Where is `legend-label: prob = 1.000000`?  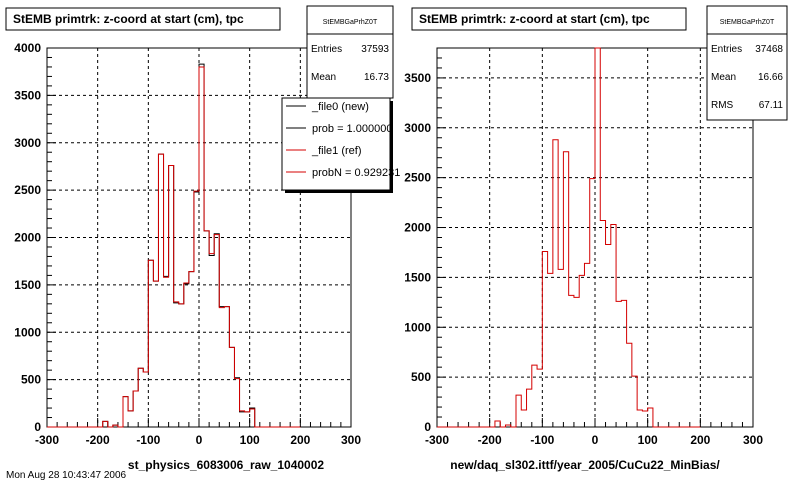 legend-label: prob = 1.000000 is located at coordinates (352, 129).